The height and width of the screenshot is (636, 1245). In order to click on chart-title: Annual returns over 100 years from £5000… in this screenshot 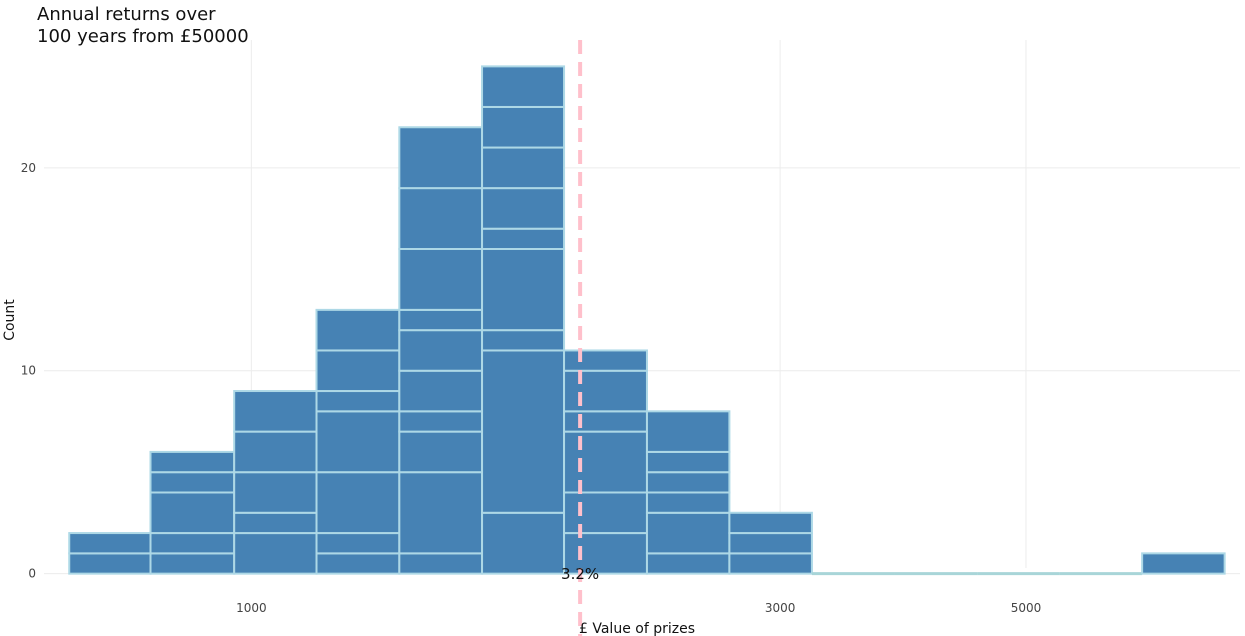, I will do `click(143, 25)`.